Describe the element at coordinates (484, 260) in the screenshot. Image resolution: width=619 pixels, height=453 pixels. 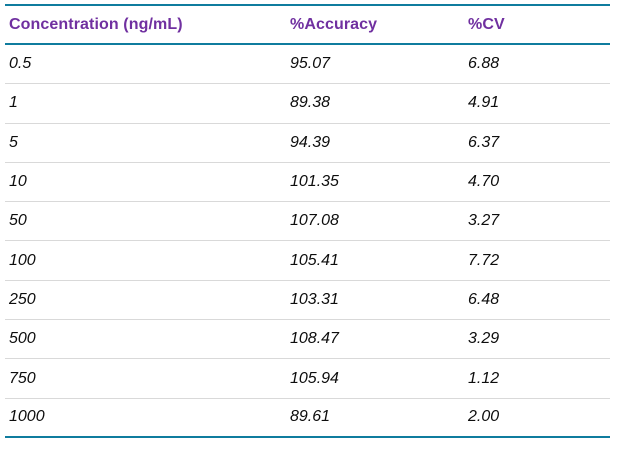
I see `cell-cv: 7.72` at that location.